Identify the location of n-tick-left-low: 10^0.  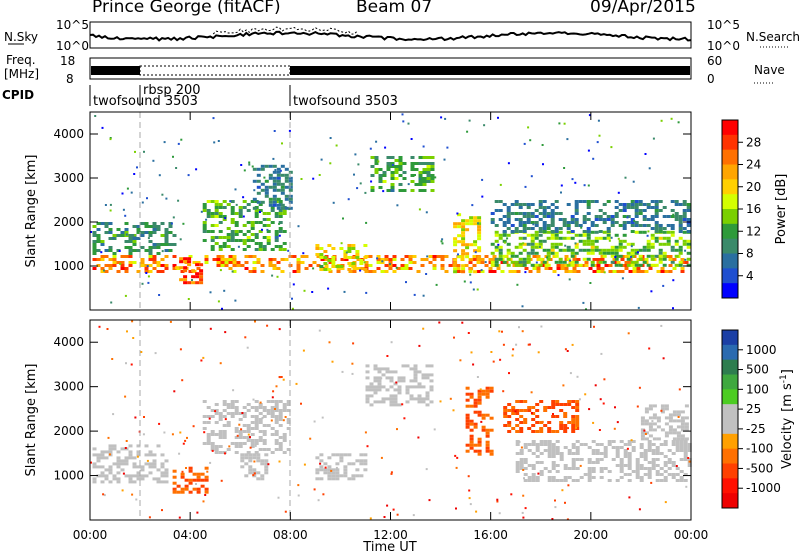
(72, 46).